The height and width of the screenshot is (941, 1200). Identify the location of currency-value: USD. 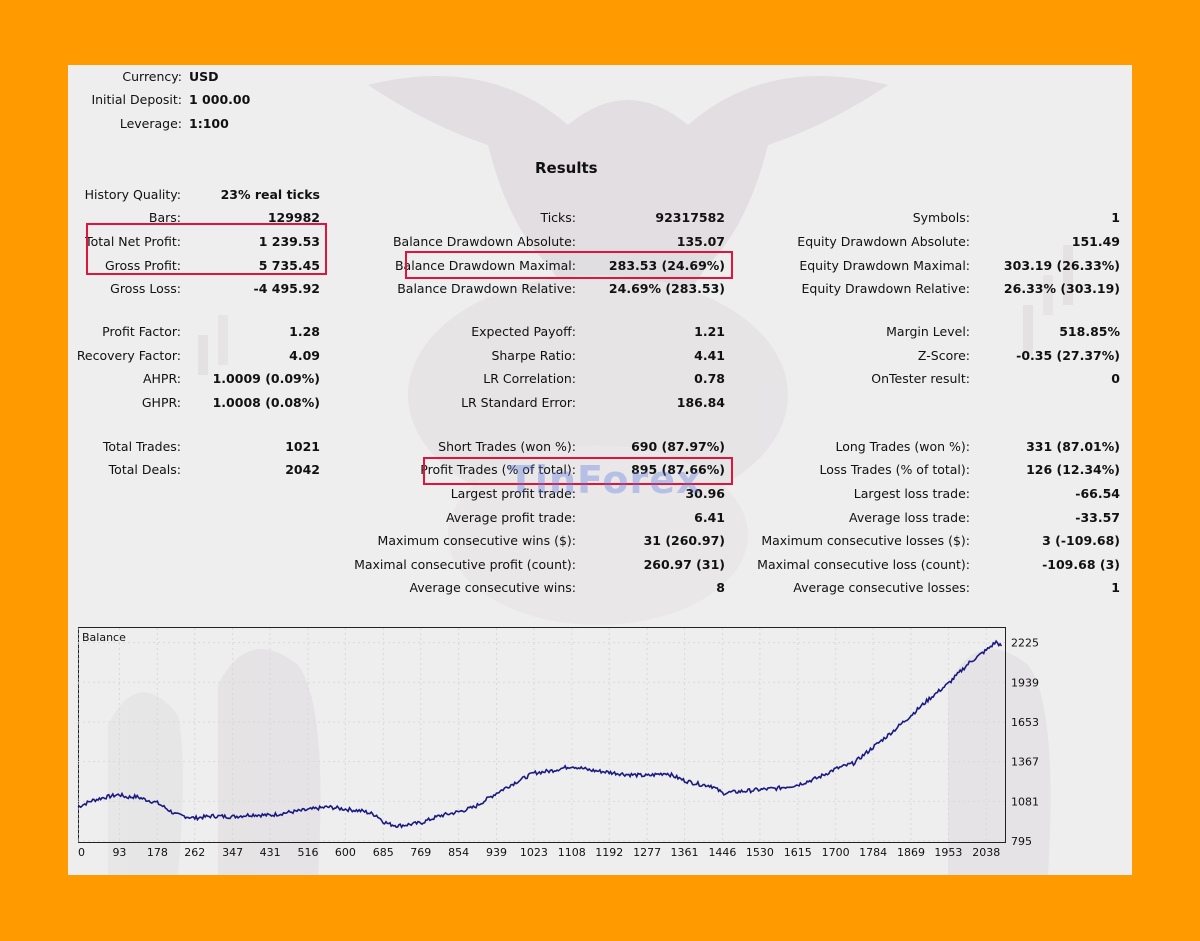
(204, 76).